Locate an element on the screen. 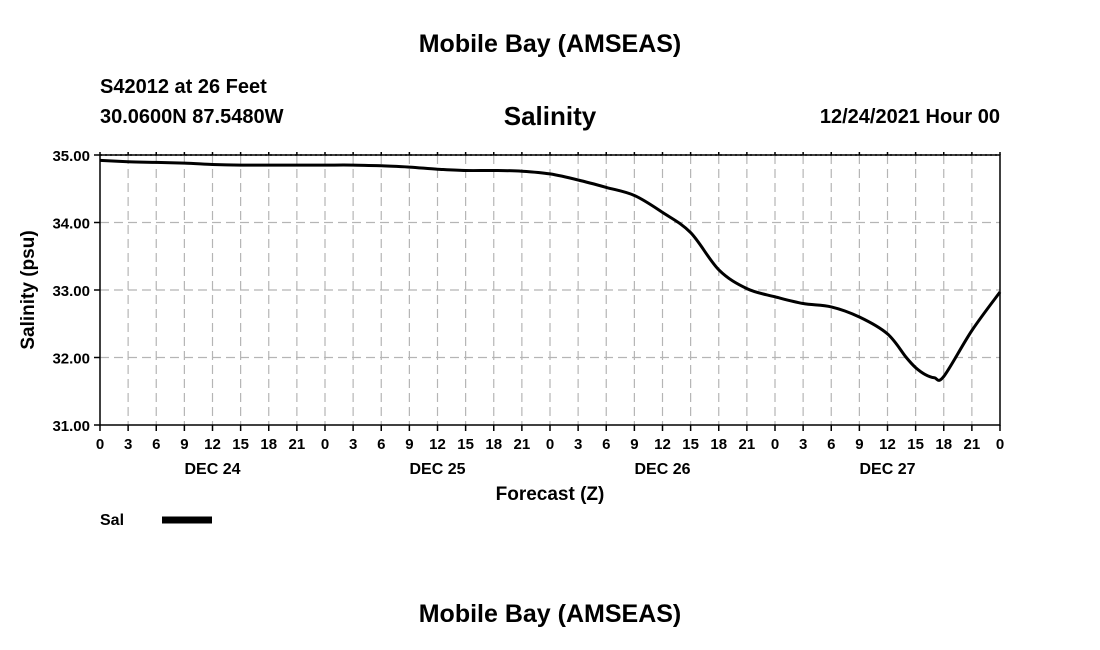 This screenshot has width=1100, height=650. station-label: S42012 at 26 Feet is located at coordinates (183, 87).